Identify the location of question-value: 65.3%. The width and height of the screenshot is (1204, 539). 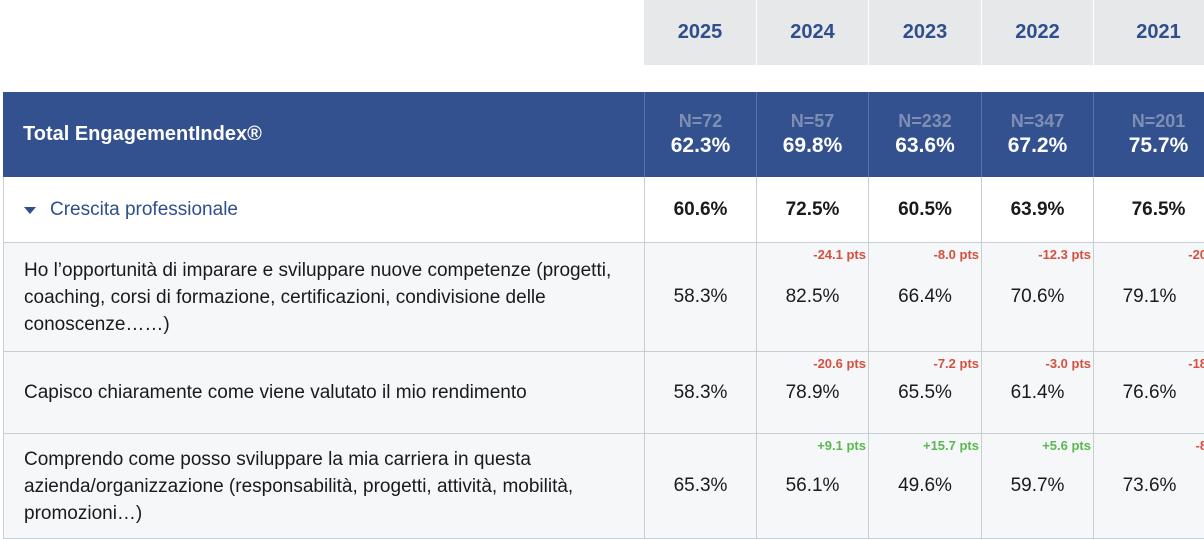
(700, 486).